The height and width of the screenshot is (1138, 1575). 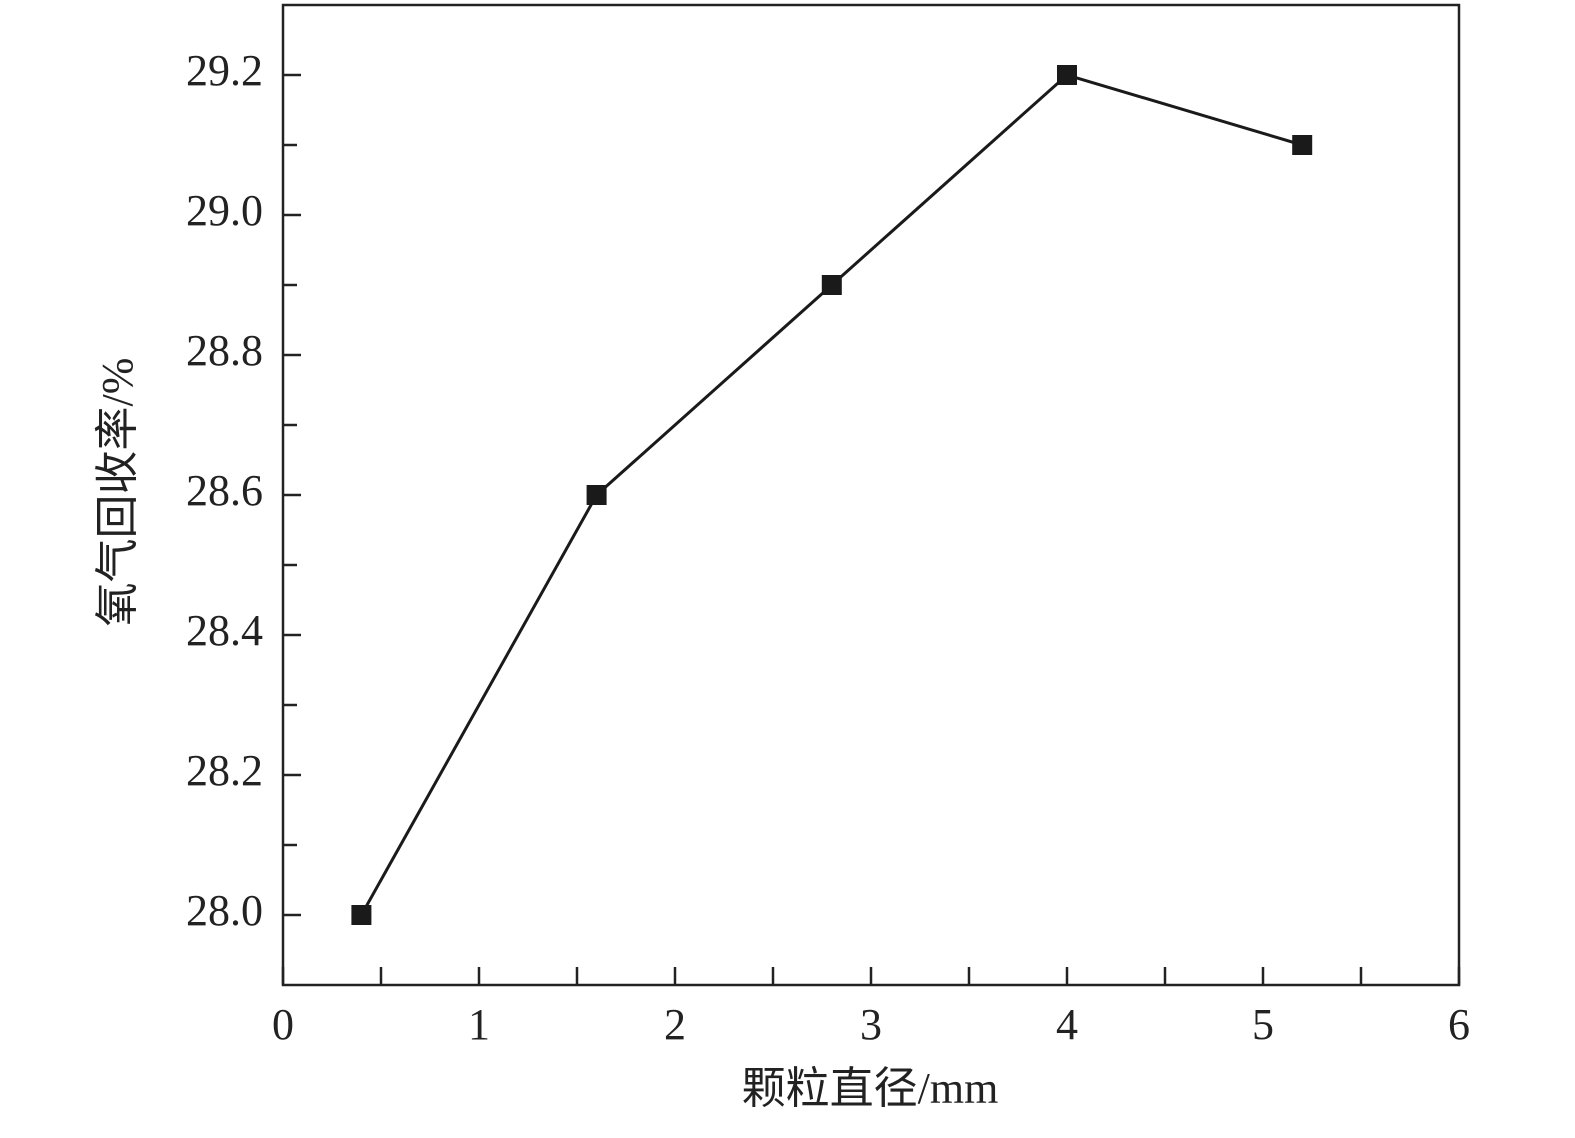 What do you see at coordinates (1263, 1024) in the screenshot?
I see `x-tick-label: 5` at bounding box center [1263, 1024].